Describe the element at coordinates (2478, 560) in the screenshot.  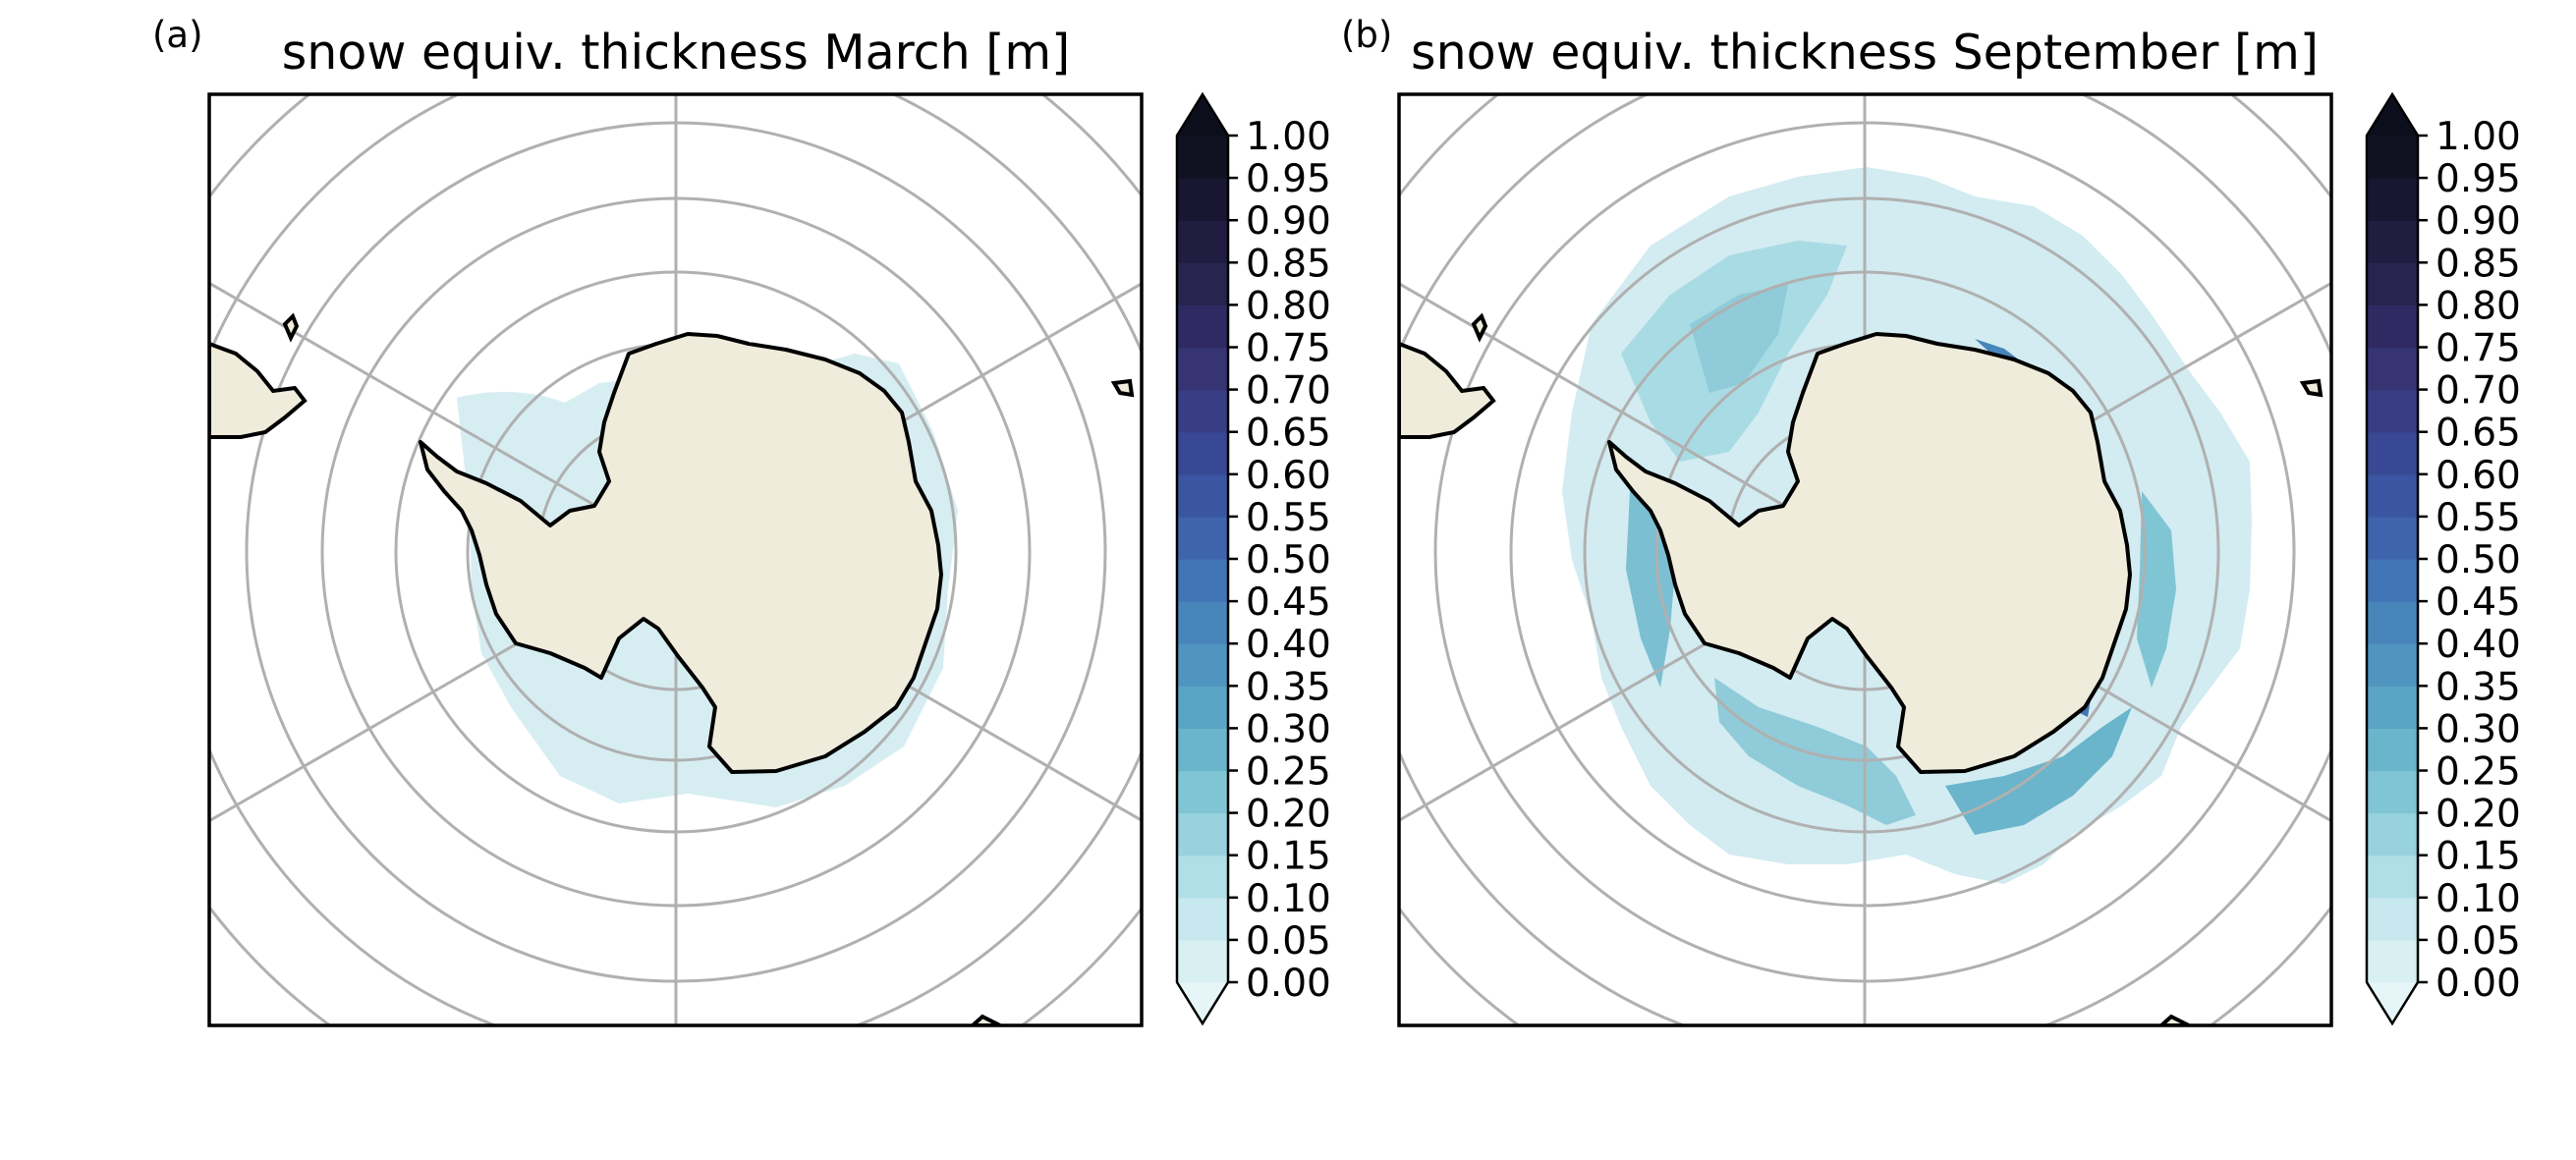
I see `panel-b-colorbar-tick-label: 0.50` at that location.